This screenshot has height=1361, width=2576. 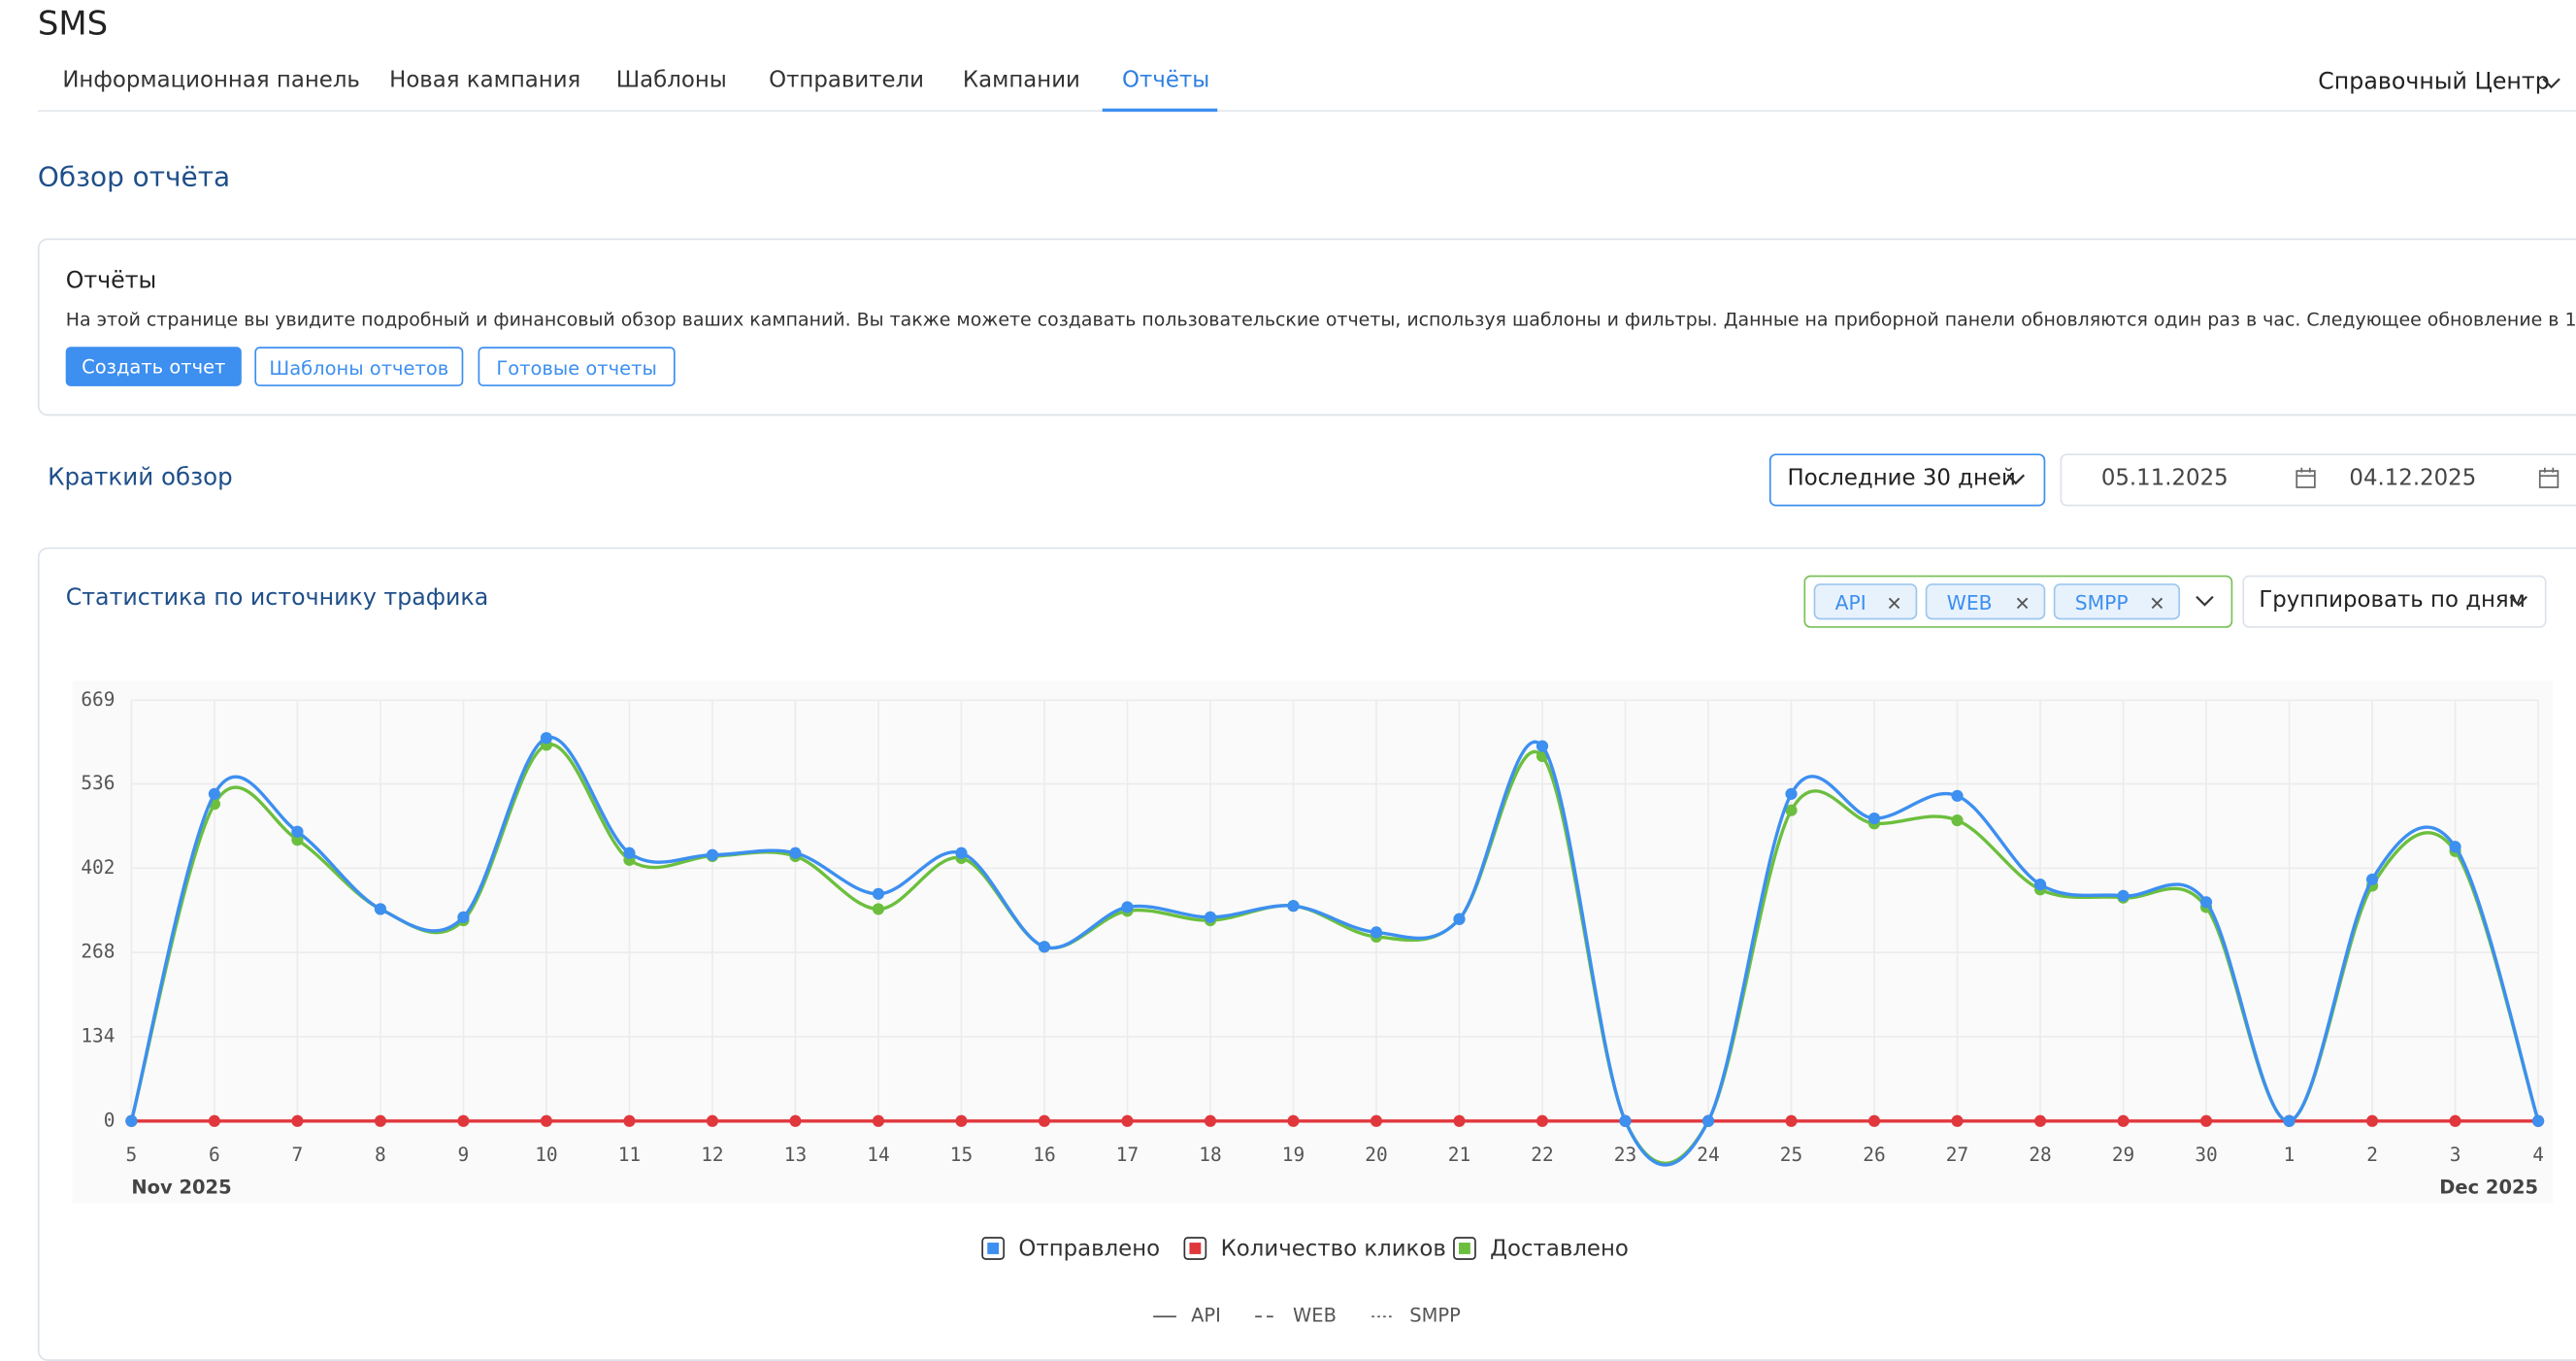 I want to click on tab-active: Отчёты, so click(x=1166, y=80).